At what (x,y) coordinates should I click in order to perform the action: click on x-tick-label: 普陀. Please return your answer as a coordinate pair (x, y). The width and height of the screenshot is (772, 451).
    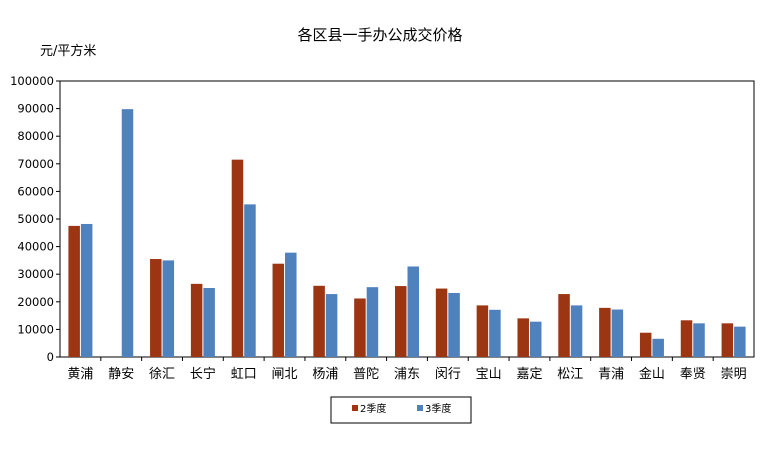
    Looking at the image, I should click on (366, 374).